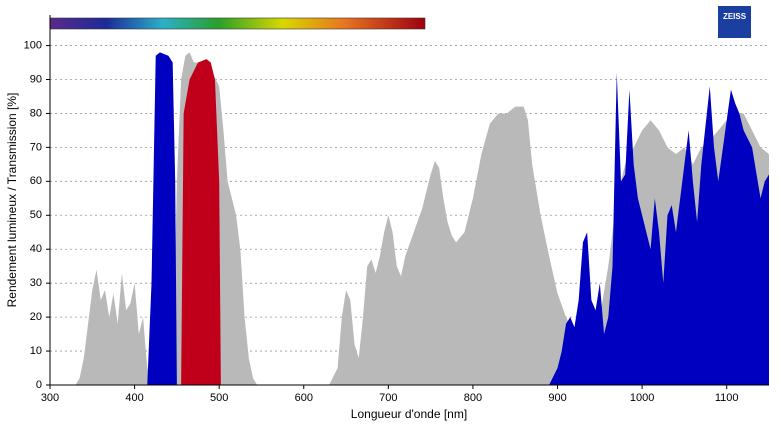 The width and height of the screenshot is (783, 426). What do you see at coordinates (201, 222) in the screenshot?
I see `area` at bounding box center [201, 222].